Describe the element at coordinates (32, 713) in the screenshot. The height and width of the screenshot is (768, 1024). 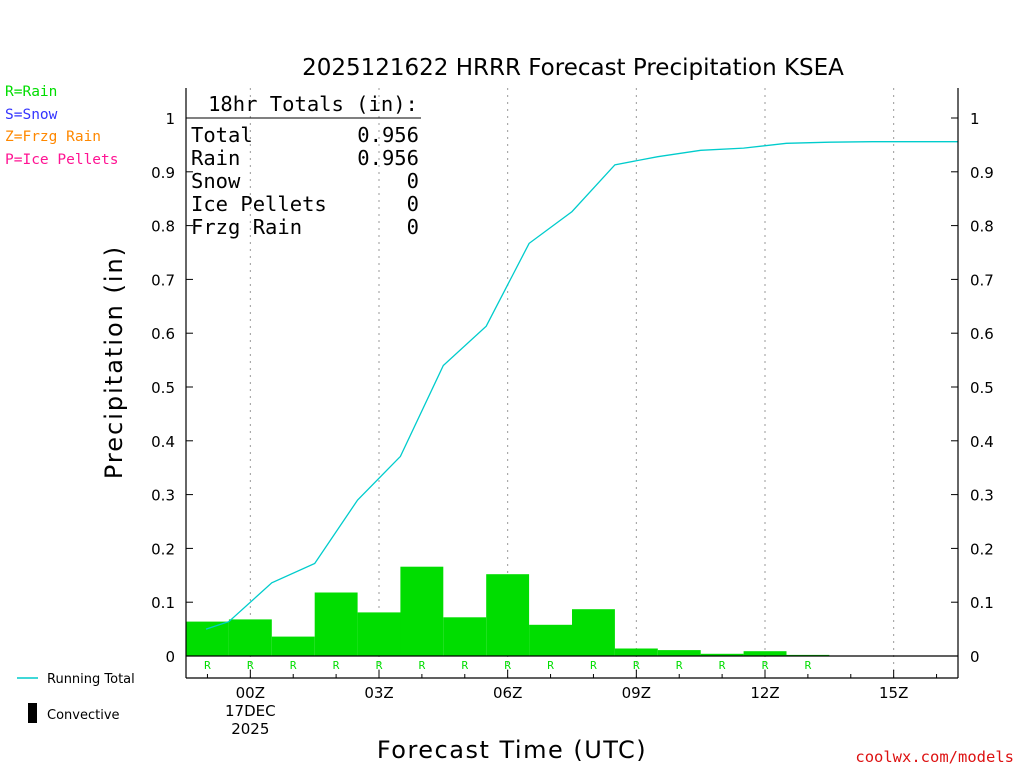
I see `convective-legend-icon` at that location.